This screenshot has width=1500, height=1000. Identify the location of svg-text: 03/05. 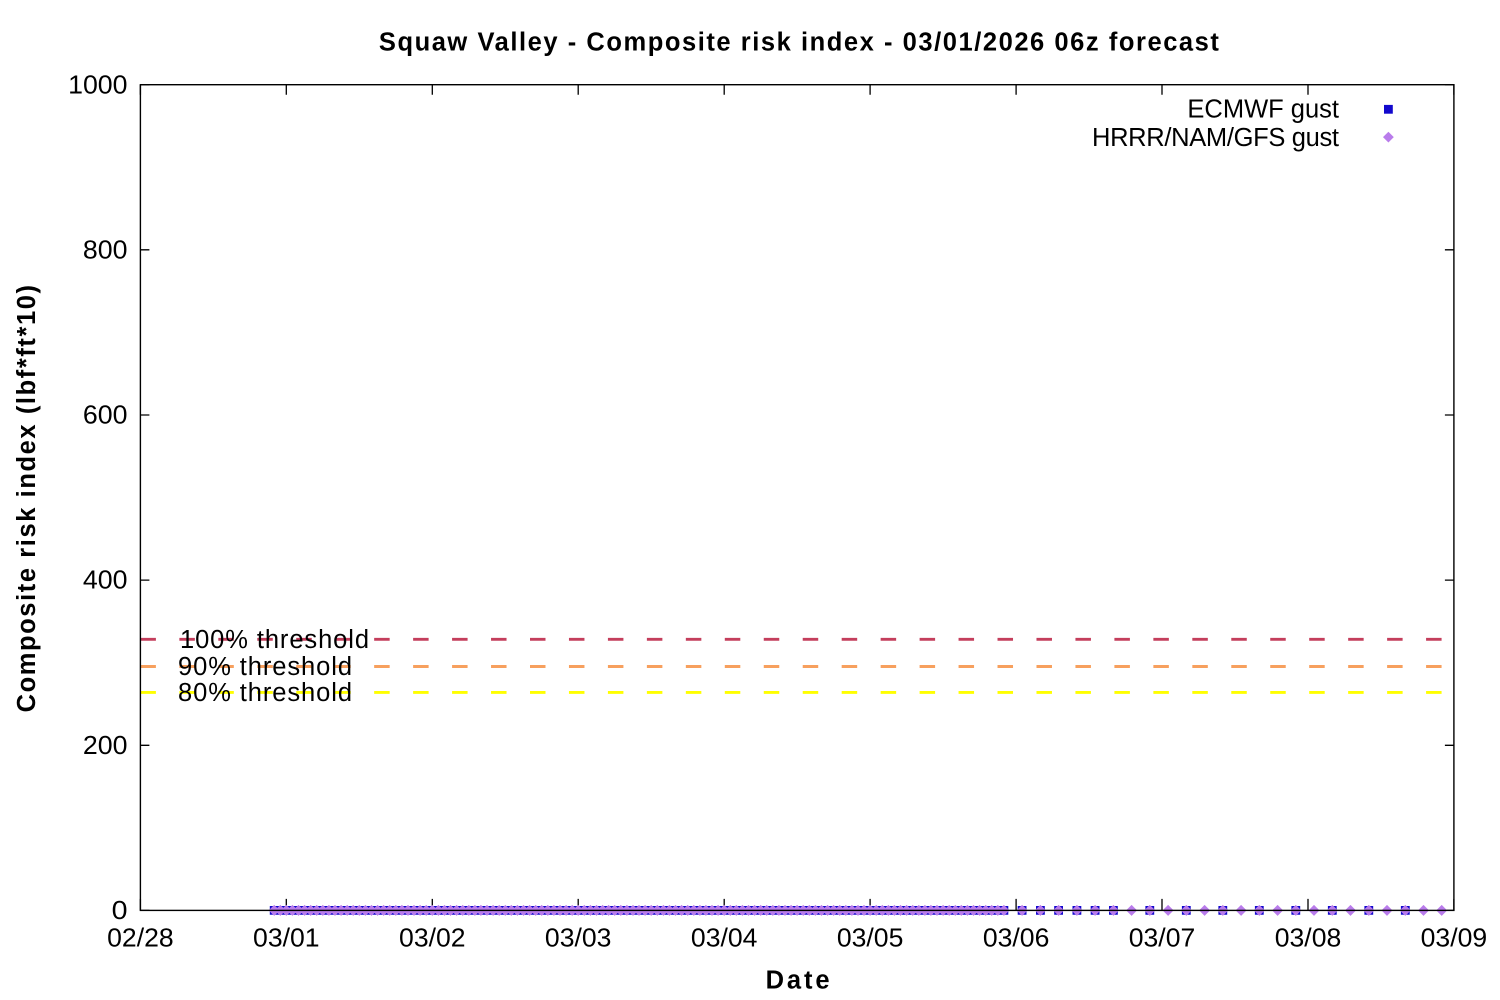
(870, 939).